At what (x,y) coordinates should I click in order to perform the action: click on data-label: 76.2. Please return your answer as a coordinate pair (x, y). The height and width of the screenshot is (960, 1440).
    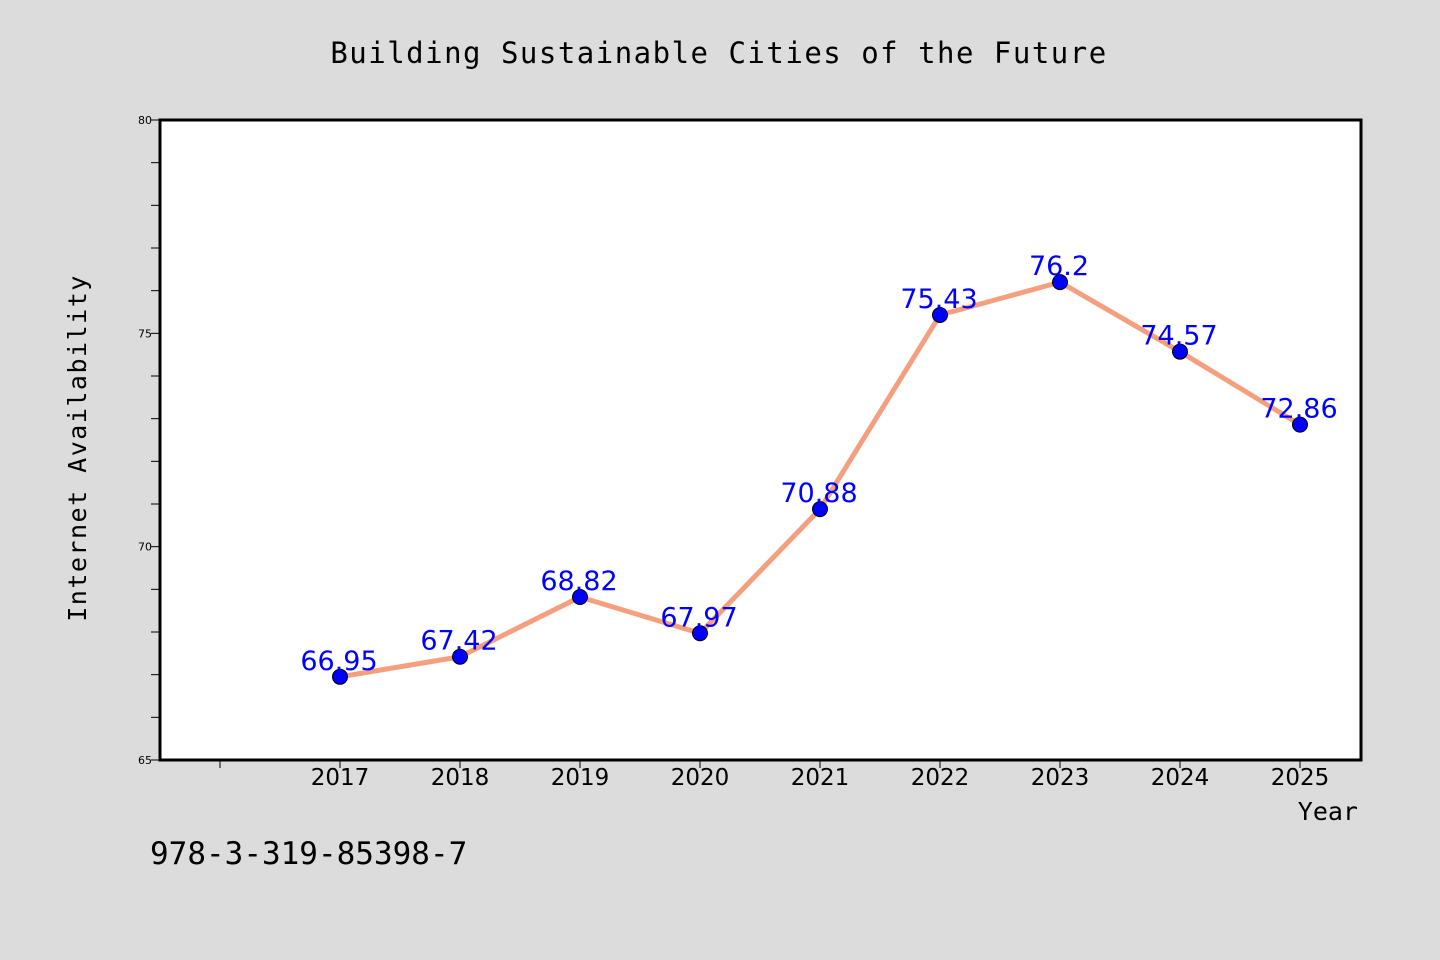
    Looking at the image, I should click on (1059, 266).